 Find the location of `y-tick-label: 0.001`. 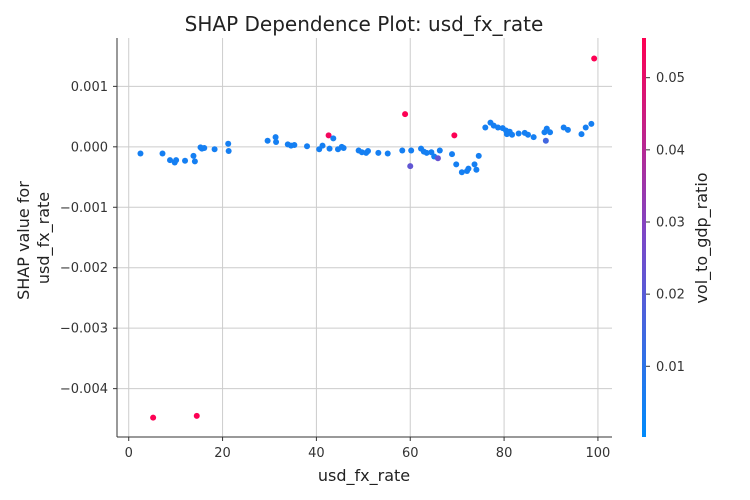

y-tick-label: 0.001 is located at coordinates (89, 87).